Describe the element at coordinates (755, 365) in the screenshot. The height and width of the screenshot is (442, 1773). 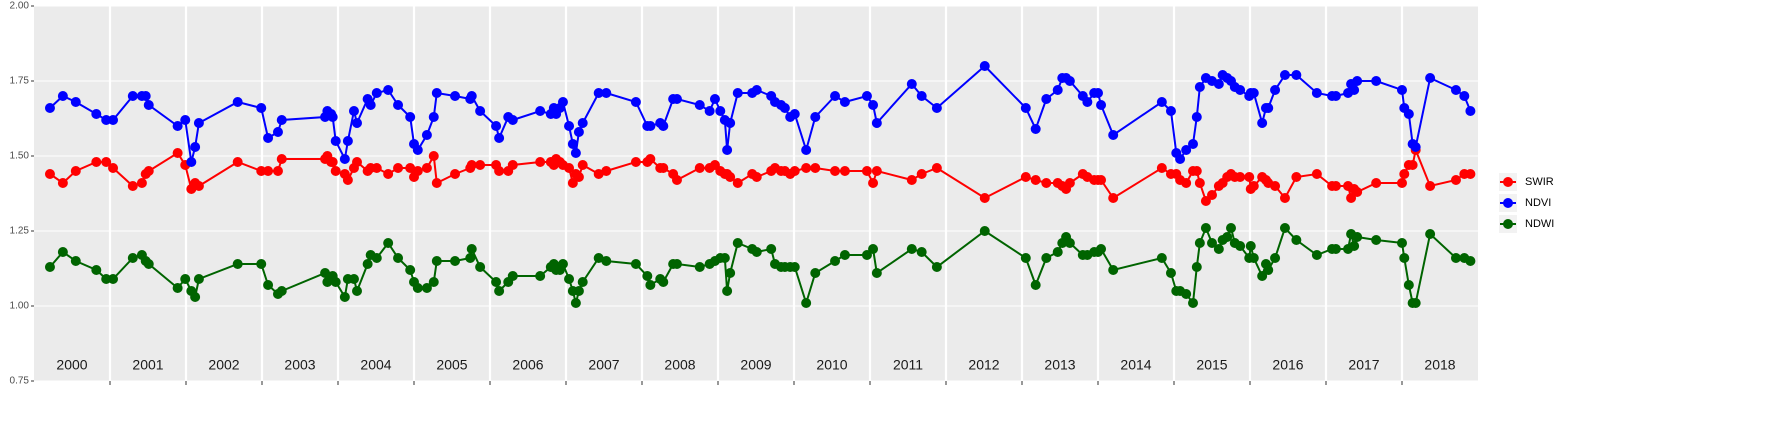
I see `x-tick-label: 2009` at that location.